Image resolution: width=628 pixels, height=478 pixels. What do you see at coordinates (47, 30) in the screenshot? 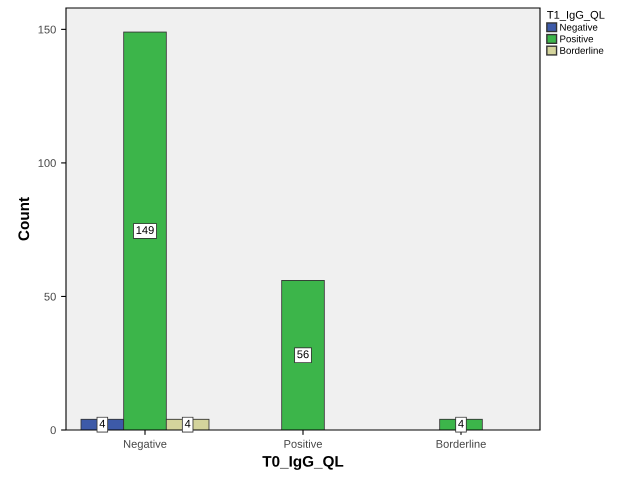
I see `y-tick-label: 150` at bounding box center [47, 30].